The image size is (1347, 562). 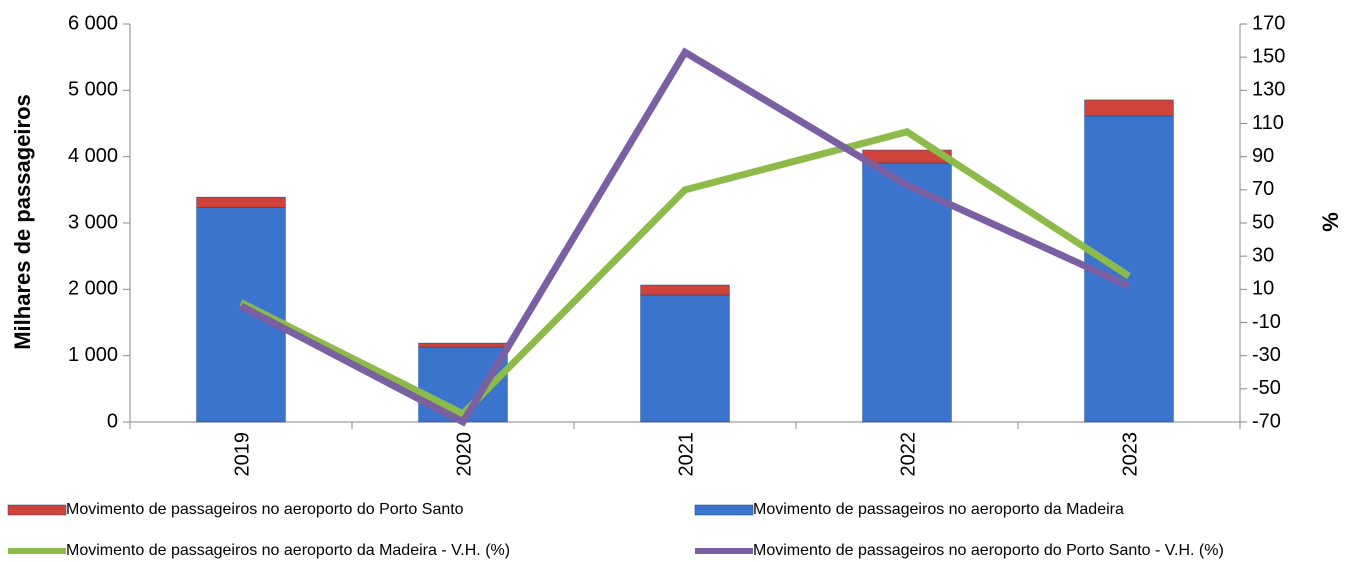 What do you see at coordinates (93, 23) in the screenshot?
I see `y-tick-label: 6 000` at bounding box center [93, 23].